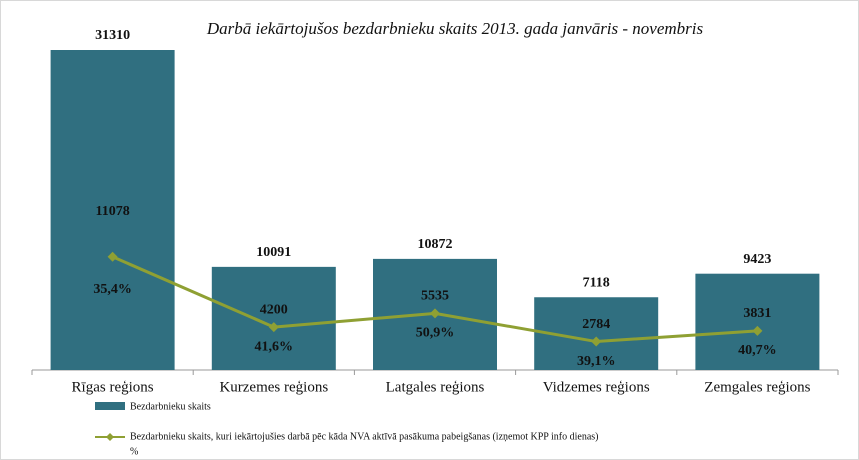 The height and width of the screenshot is (460, 859). What do you see at coordinates (273, 387) in the screenshot?
I see `x-tick-label: Kurzemes reģions` at bounding box center [273, 387].